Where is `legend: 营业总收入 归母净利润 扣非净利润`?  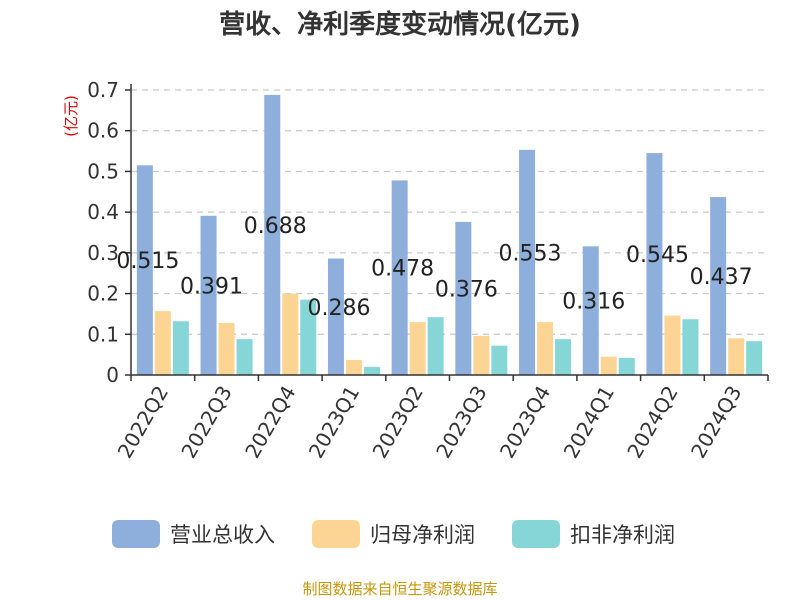 legend: 营业总收入 归母净利润 扣非净利润 is located at coordinates (393, 534).